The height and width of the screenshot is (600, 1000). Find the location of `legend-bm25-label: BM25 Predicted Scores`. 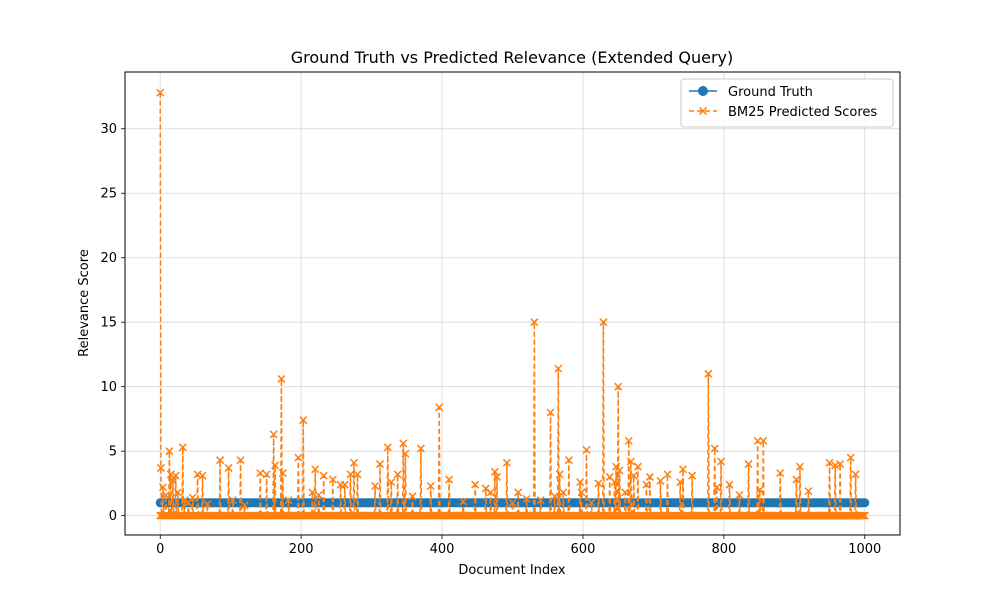

legend-bm25-label: BM25 Predicted Scores is located at coordinates (802, 112).